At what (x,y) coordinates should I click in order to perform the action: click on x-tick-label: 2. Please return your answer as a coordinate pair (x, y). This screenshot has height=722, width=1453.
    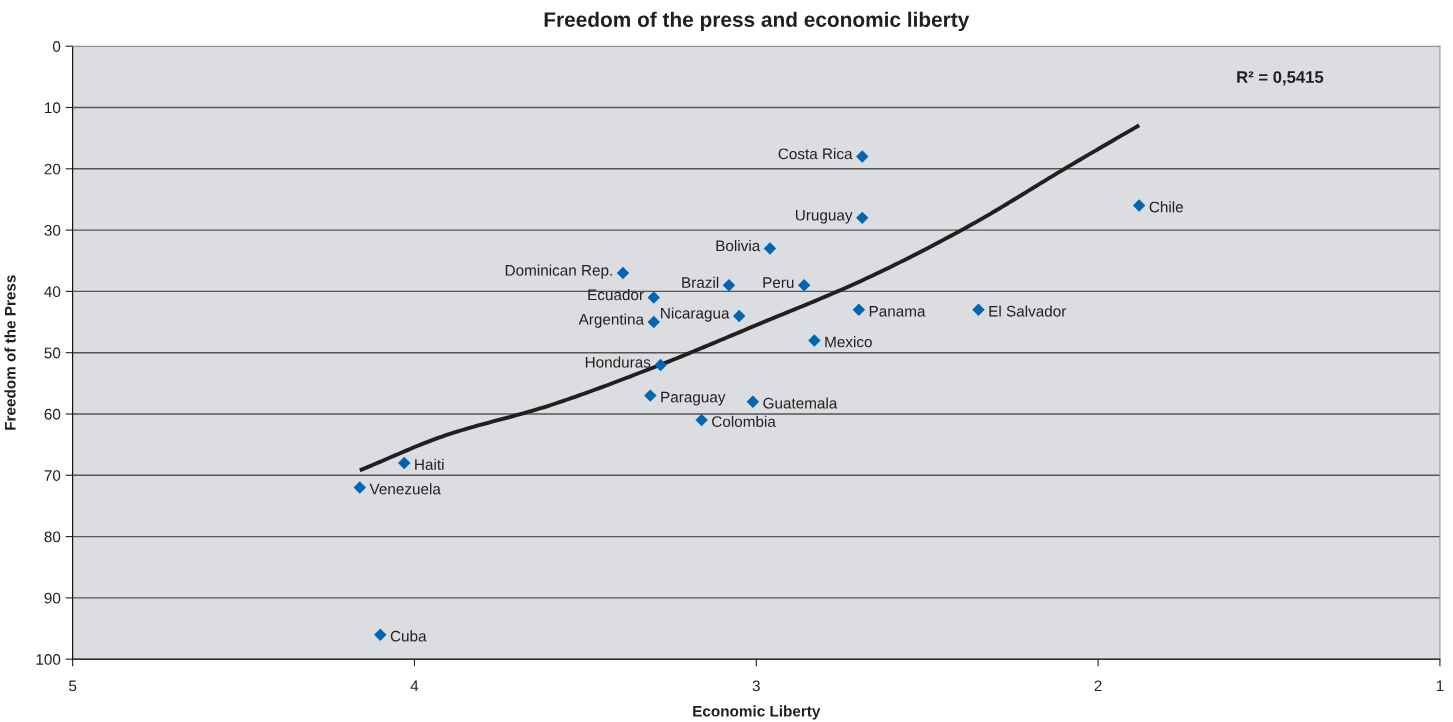
    Looking at the image, I should click on (1098, 686).